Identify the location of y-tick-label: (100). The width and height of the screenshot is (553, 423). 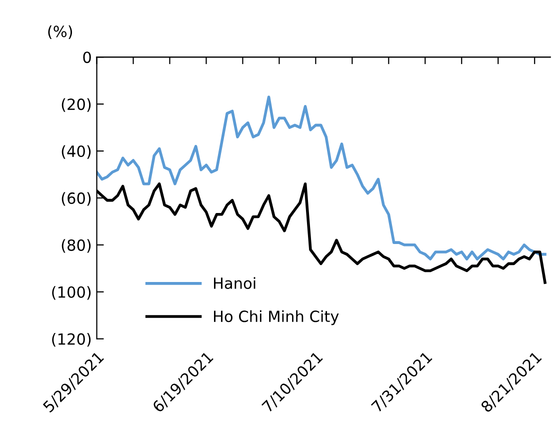
(71, 293).